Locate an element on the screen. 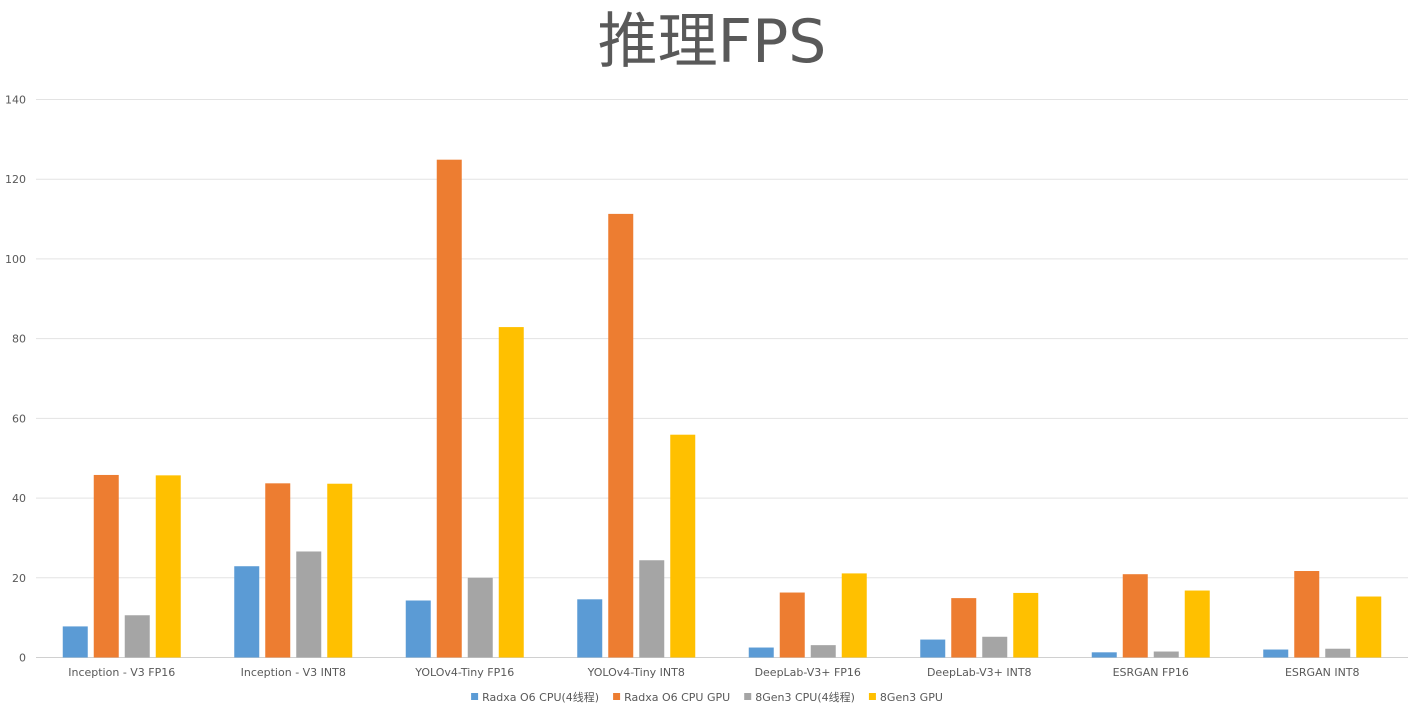 The height and width of the screenshot is (724, 1414). y-tick-label: 100 is located at coordinates (15, 259).